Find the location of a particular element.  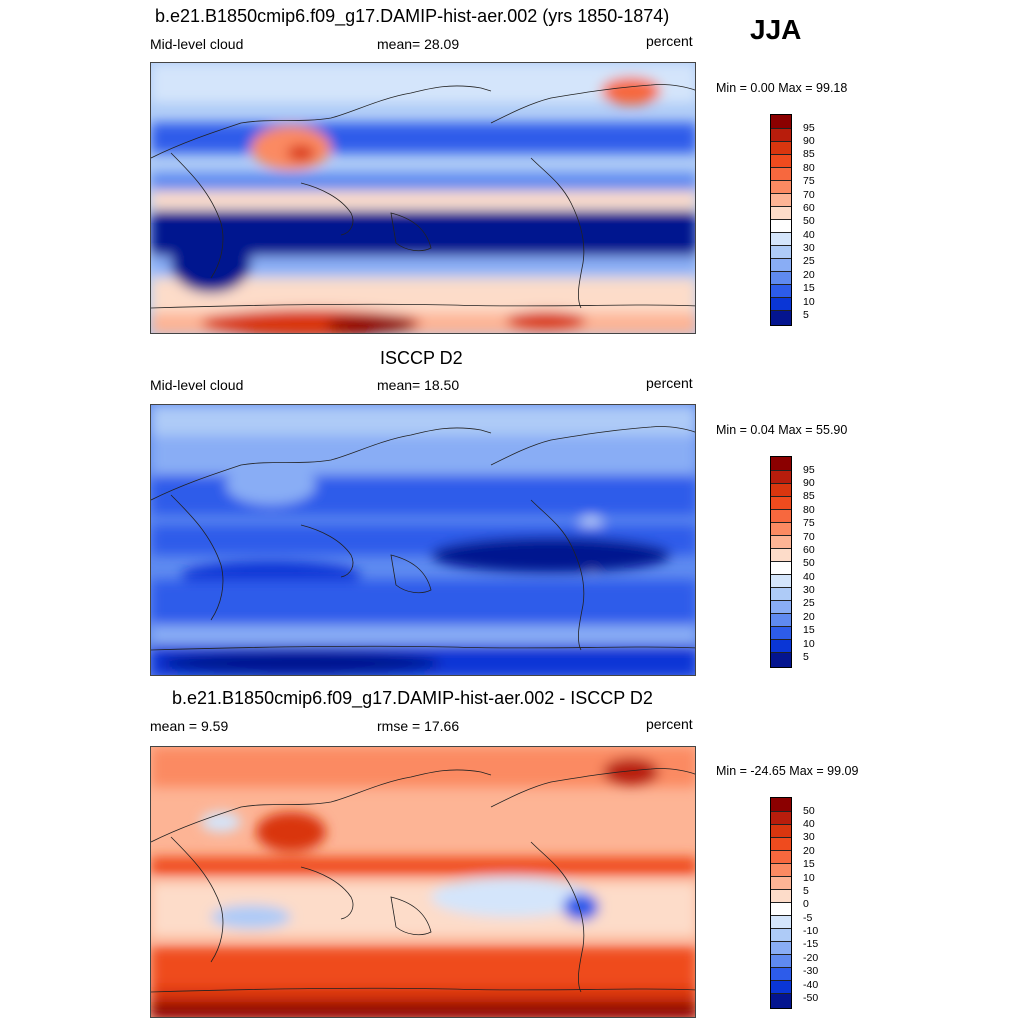

colorbar-tick-label: -40 is located at coordinates (811, 985).